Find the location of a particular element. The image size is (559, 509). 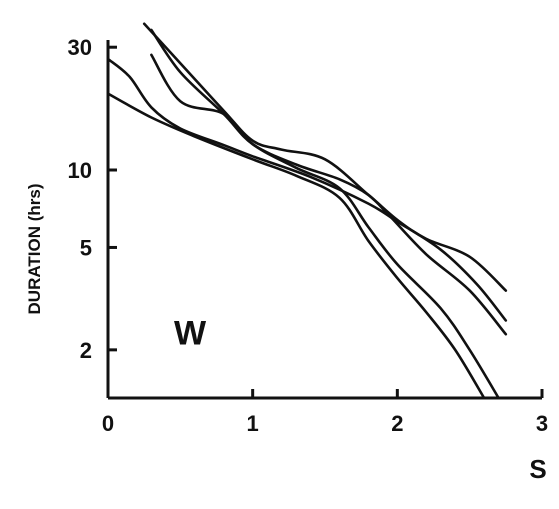

x-tick-label: 0 is located at coordinates (108, 423).